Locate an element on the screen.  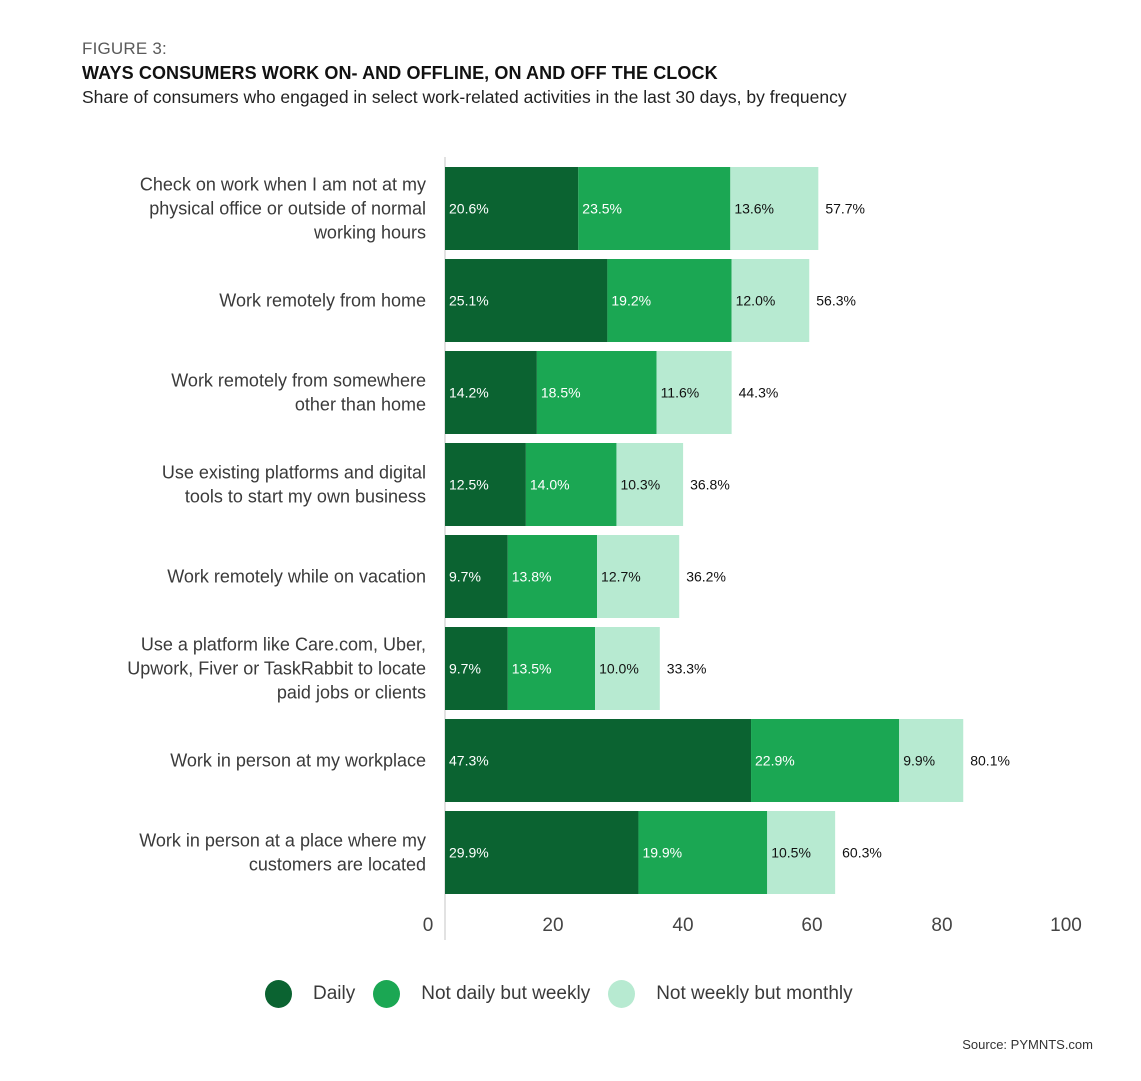
segment-value-label: 20.6% is located at coordinates (469, 209).